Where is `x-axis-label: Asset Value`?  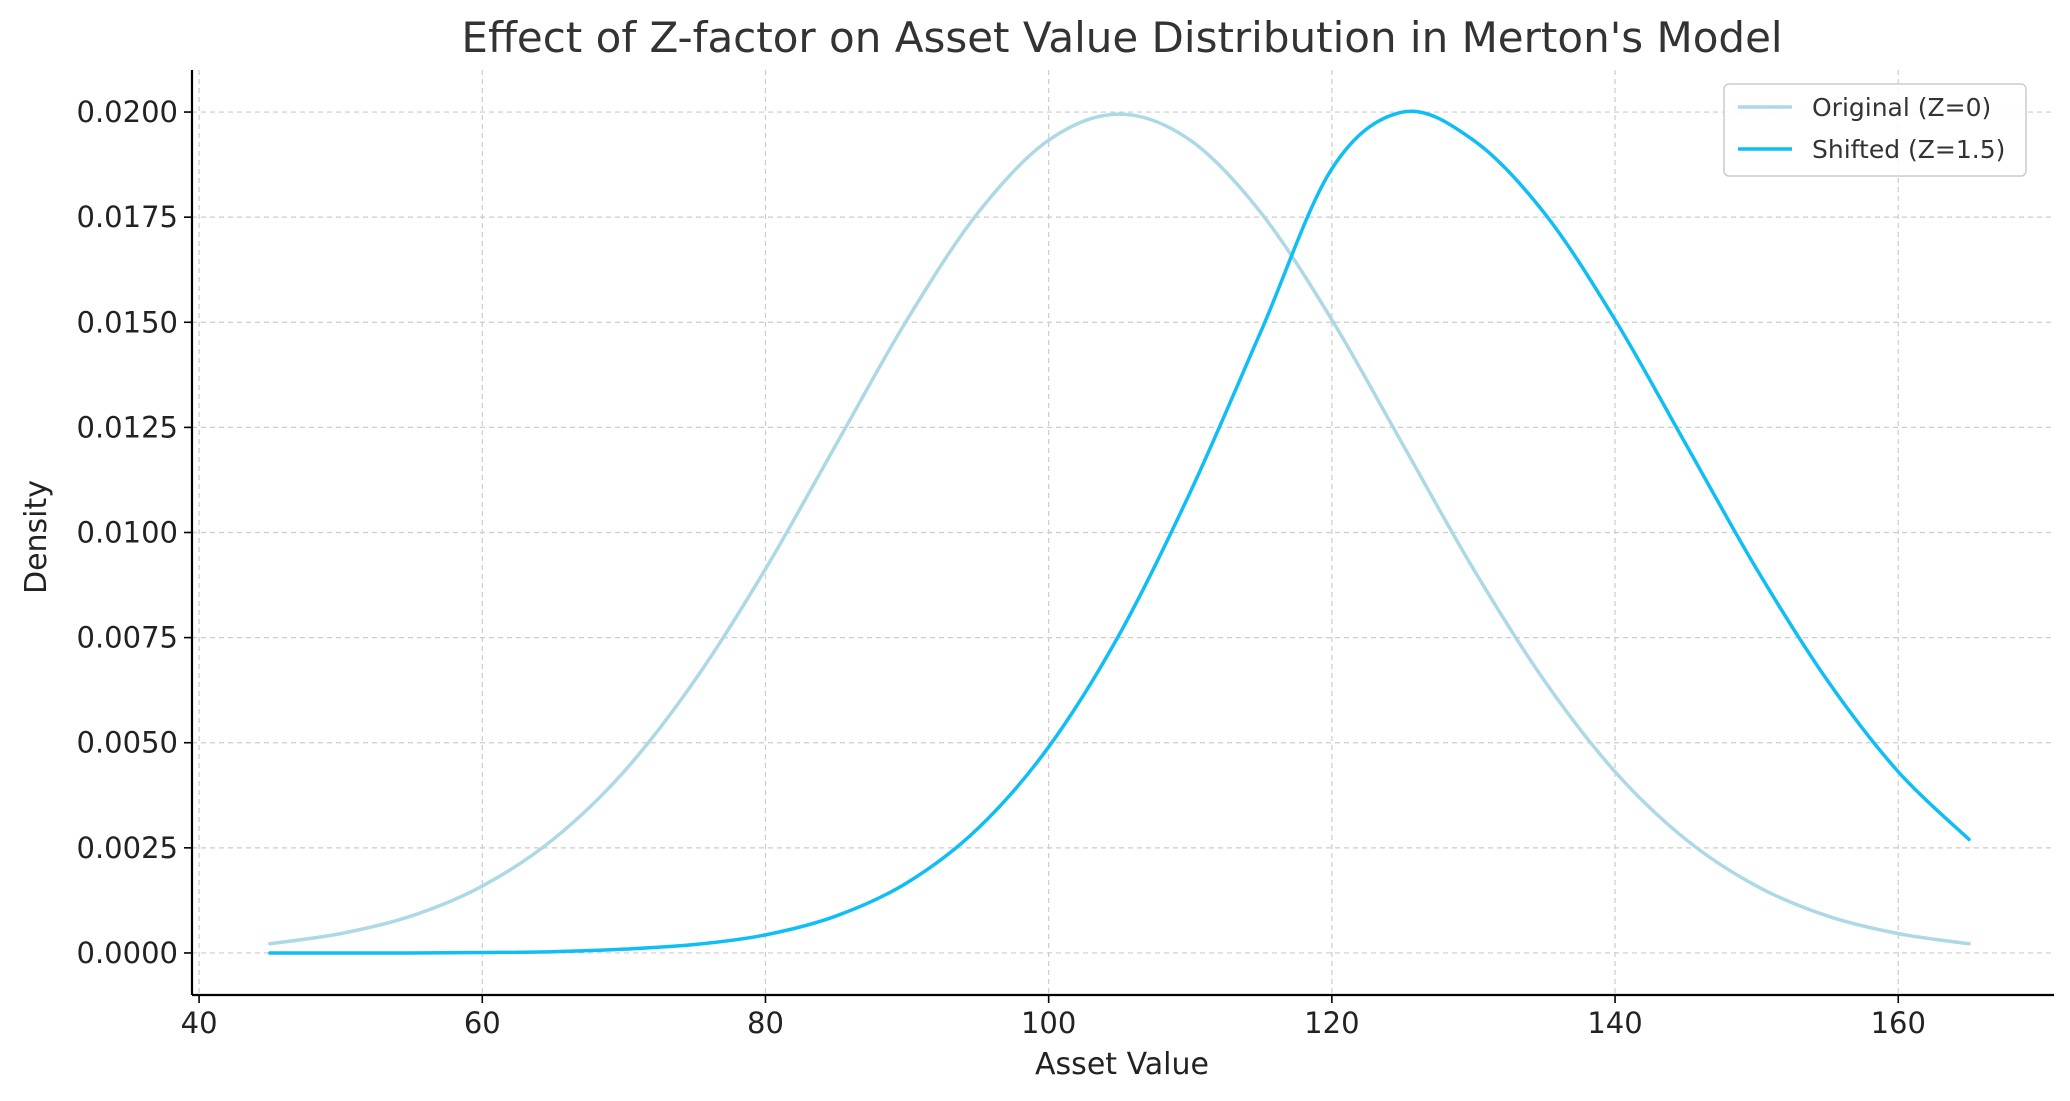
x-axis-label: Asset Value is located at coordinates (1122, 1064).